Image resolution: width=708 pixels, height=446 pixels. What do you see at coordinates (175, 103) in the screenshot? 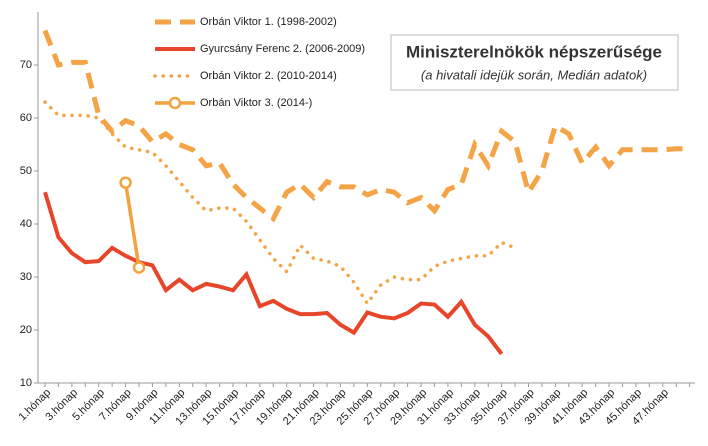
I see `legend-marker` at bounding box center [175, 103].